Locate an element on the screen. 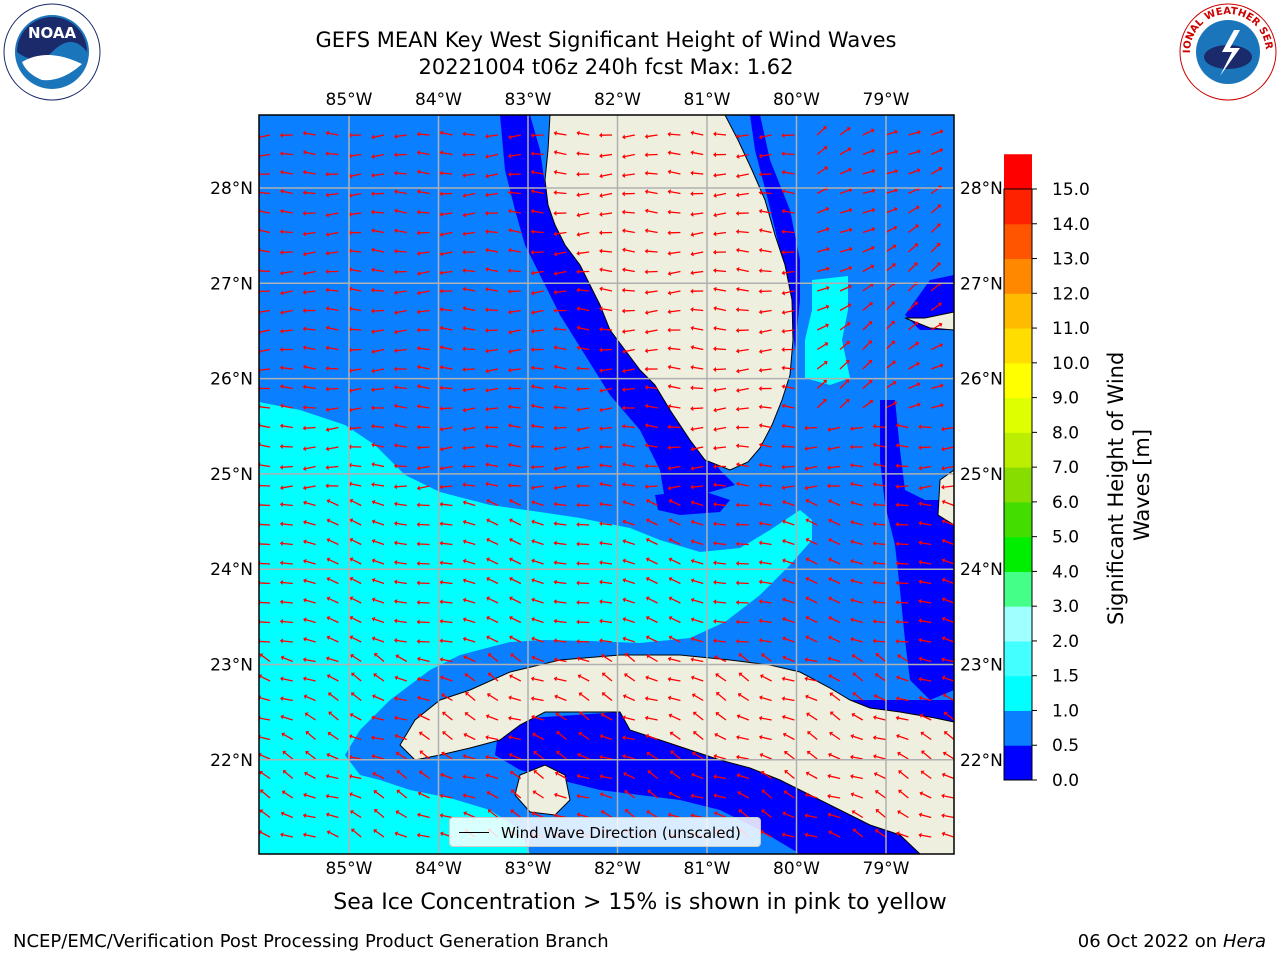 The height and width of the screenshot is (960, 1280). lat-label-left: 27°N is located at coordinates (231, 284).